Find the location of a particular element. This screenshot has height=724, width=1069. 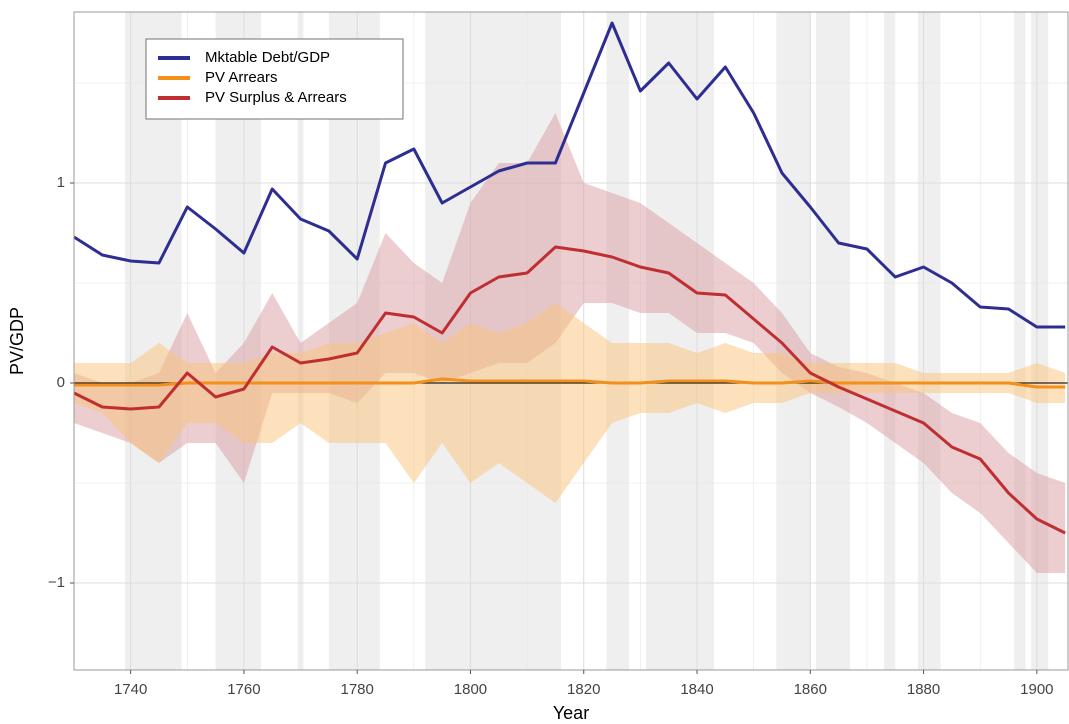

x-axis-title: Year is located at coordinates (571, 713).